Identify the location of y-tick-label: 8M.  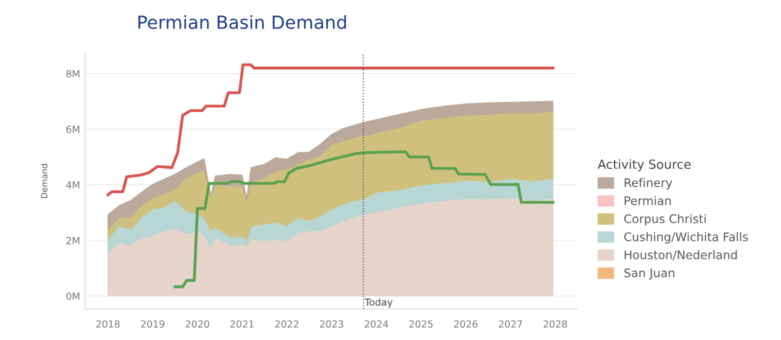
(73, 74).